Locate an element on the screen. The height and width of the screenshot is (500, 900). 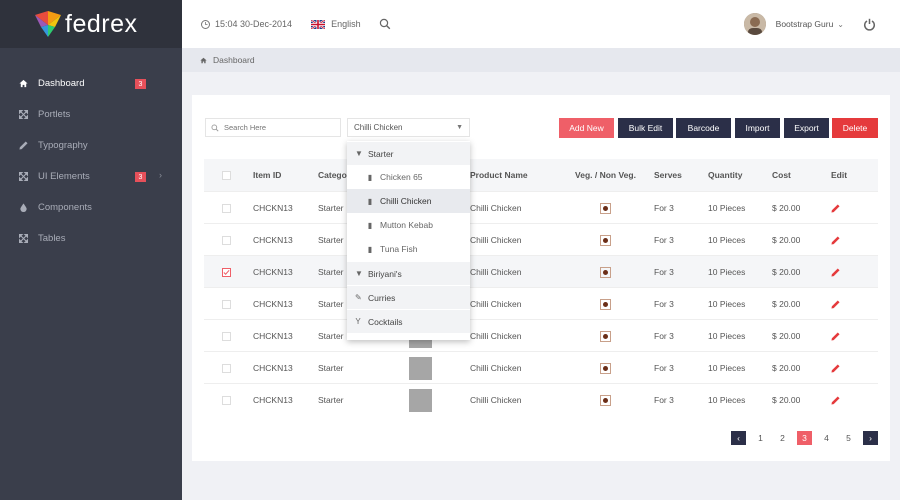
sidebar-item-tables: Tables is located at coordinates (91, 238).